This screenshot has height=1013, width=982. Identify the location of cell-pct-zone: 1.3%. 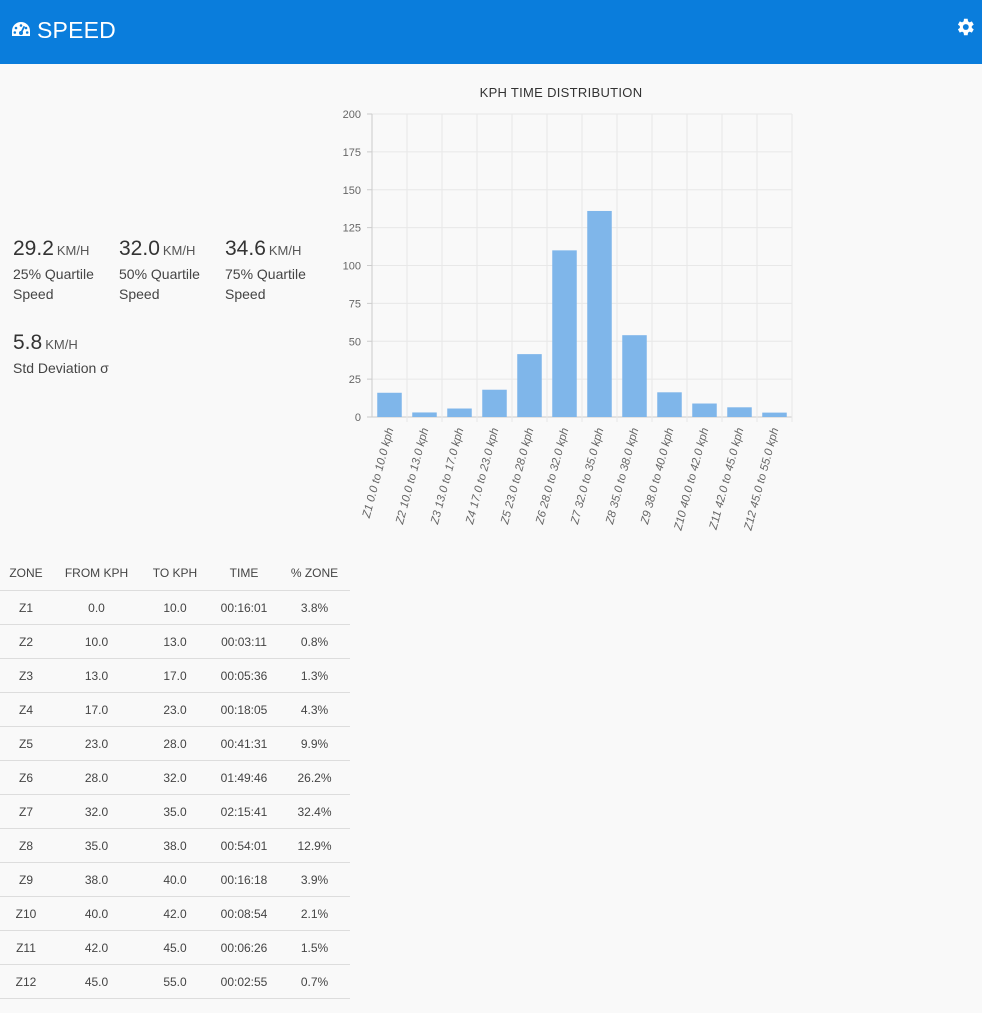
(314, 675).